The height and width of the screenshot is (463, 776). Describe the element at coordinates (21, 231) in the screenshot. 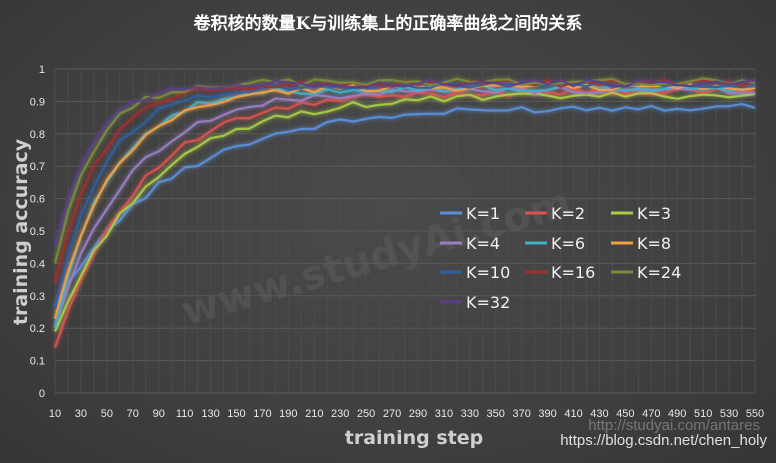

I see `y-axis-label: training accuracy` at that location.